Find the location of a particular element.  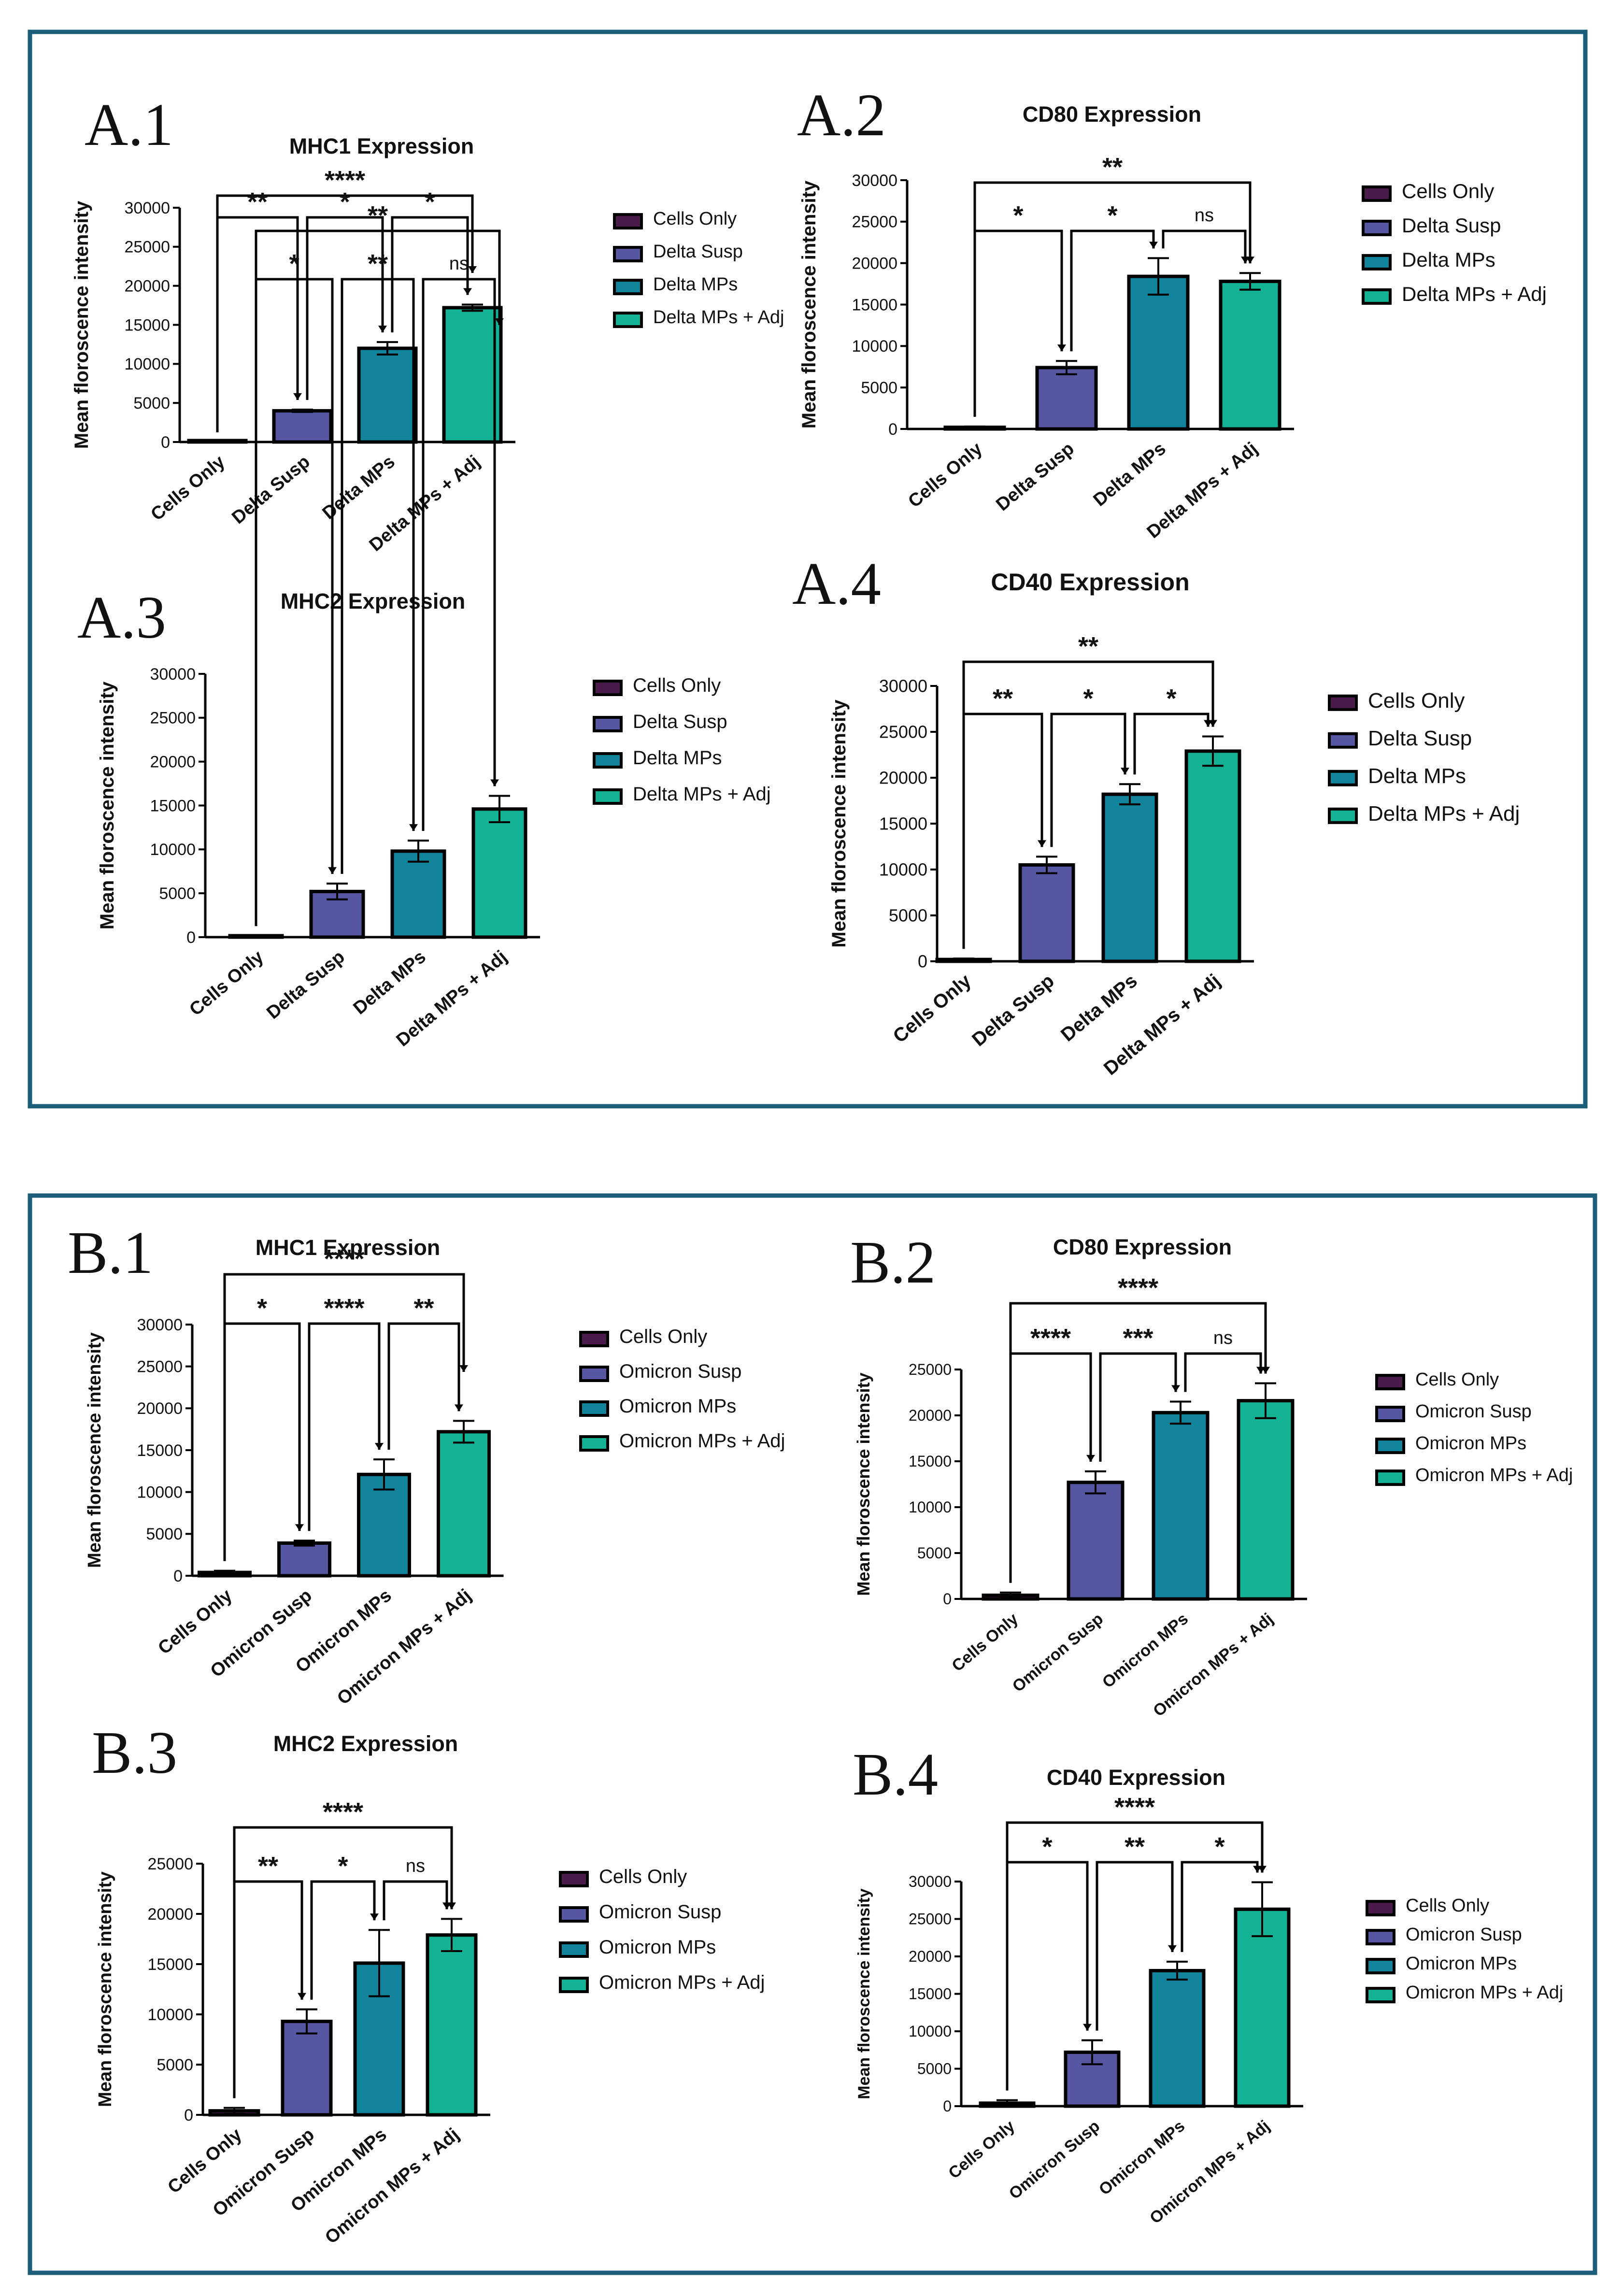

panel-label: B.3 is located at coordinates (134, 1753).